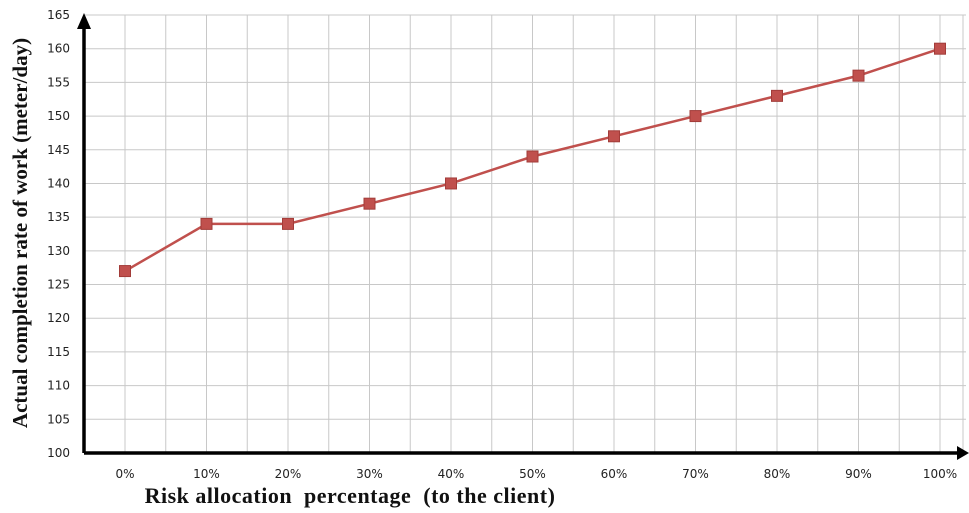 Image resolution: width=969 pixels, height=513 pixels. Describe the element at coordinates (451, 474) in the screenshot. I see `x-tick-label: 40%` at that location.